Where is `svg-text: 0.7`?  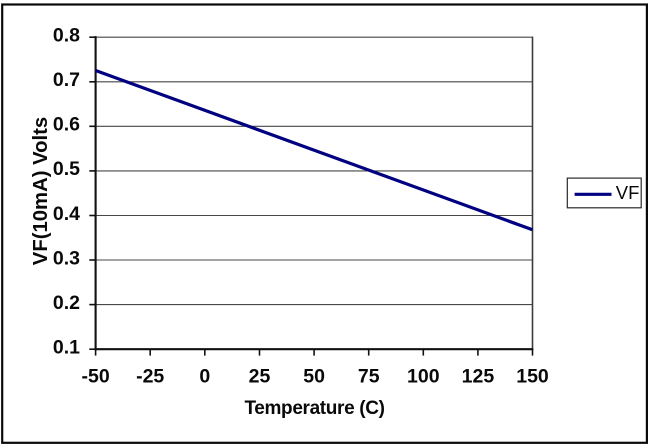 svg-text: 0.7 is located at coordinates (66, 80).